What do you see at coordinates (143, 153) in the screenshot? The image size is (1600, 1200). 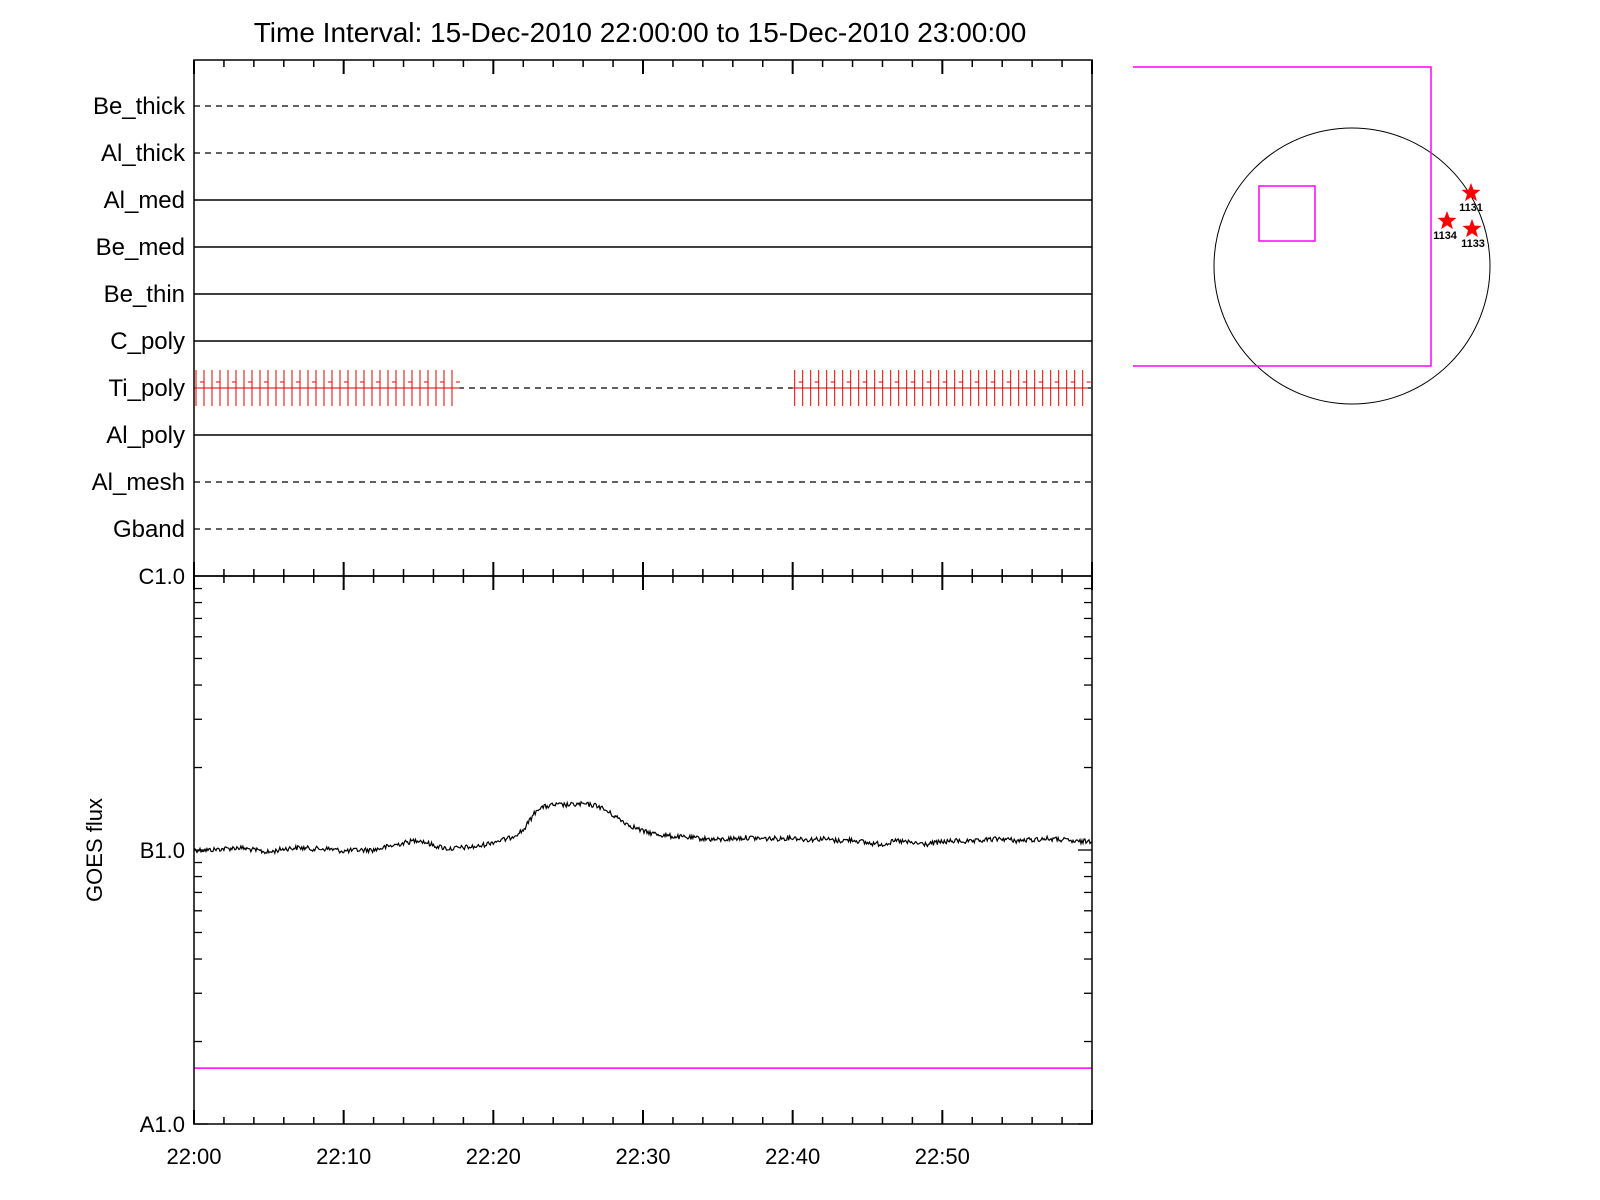 I see `filter-label-al_thick: Al_thick` at bounding box center [143, 153].